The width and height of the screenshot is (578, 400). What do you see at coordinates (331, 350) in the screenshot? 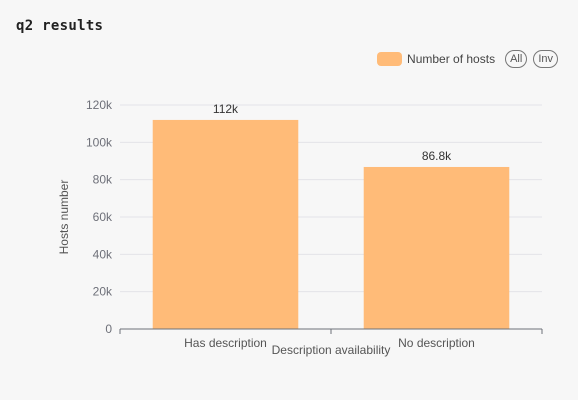
I see `x-axis-title: Description availability` at bounding box center [331, 350].